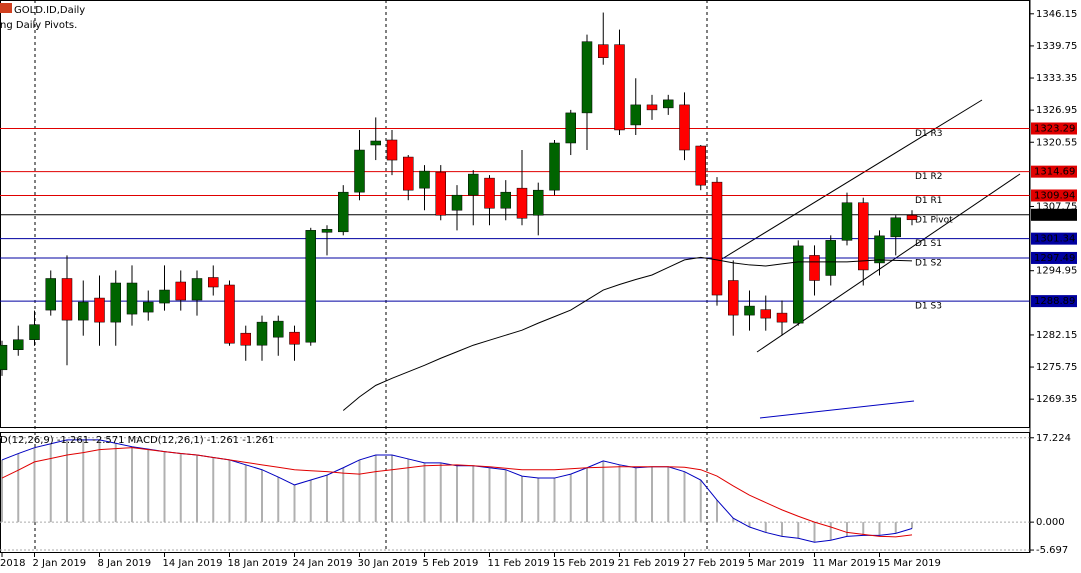 The image size is (1081, 573). What do you see at coordinates (776, 563) in the screenshot?
I see `x-tick-label: 5 Mar 2019` at bounding box center [776, 563].